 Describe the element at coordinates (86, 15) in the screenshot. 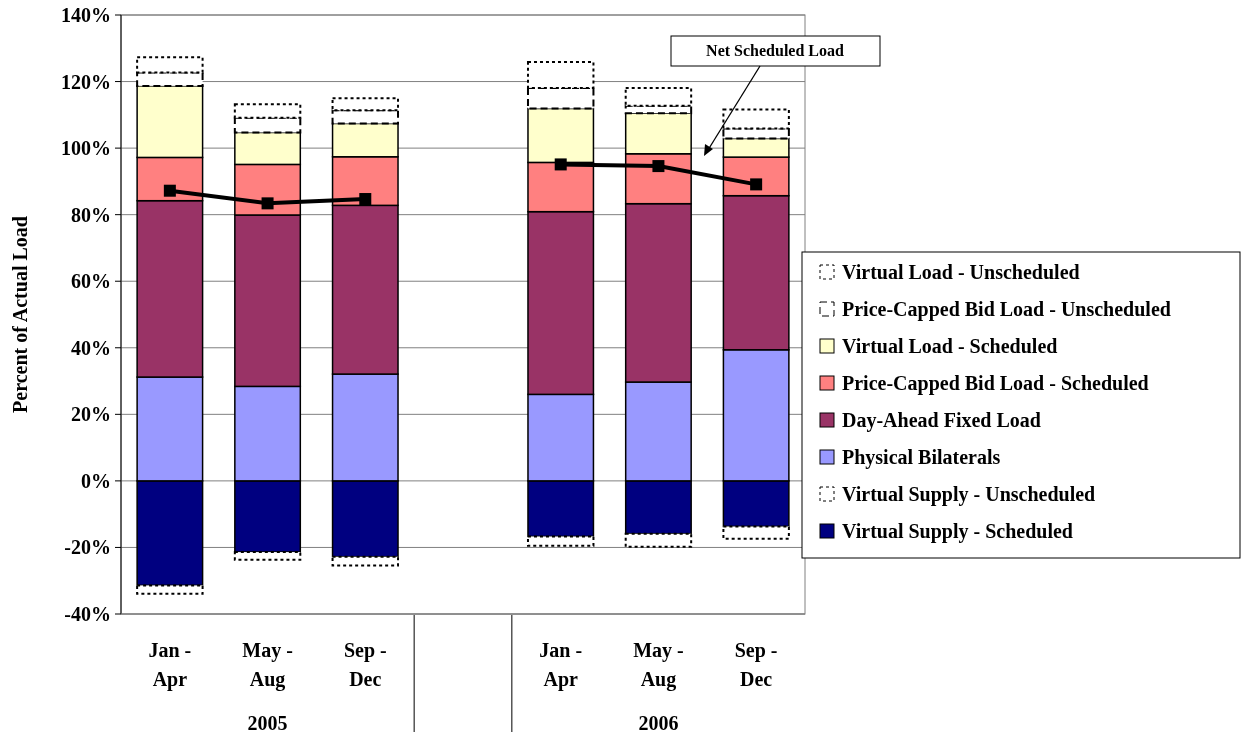

I see `y-tick-label: 140%` at that location.